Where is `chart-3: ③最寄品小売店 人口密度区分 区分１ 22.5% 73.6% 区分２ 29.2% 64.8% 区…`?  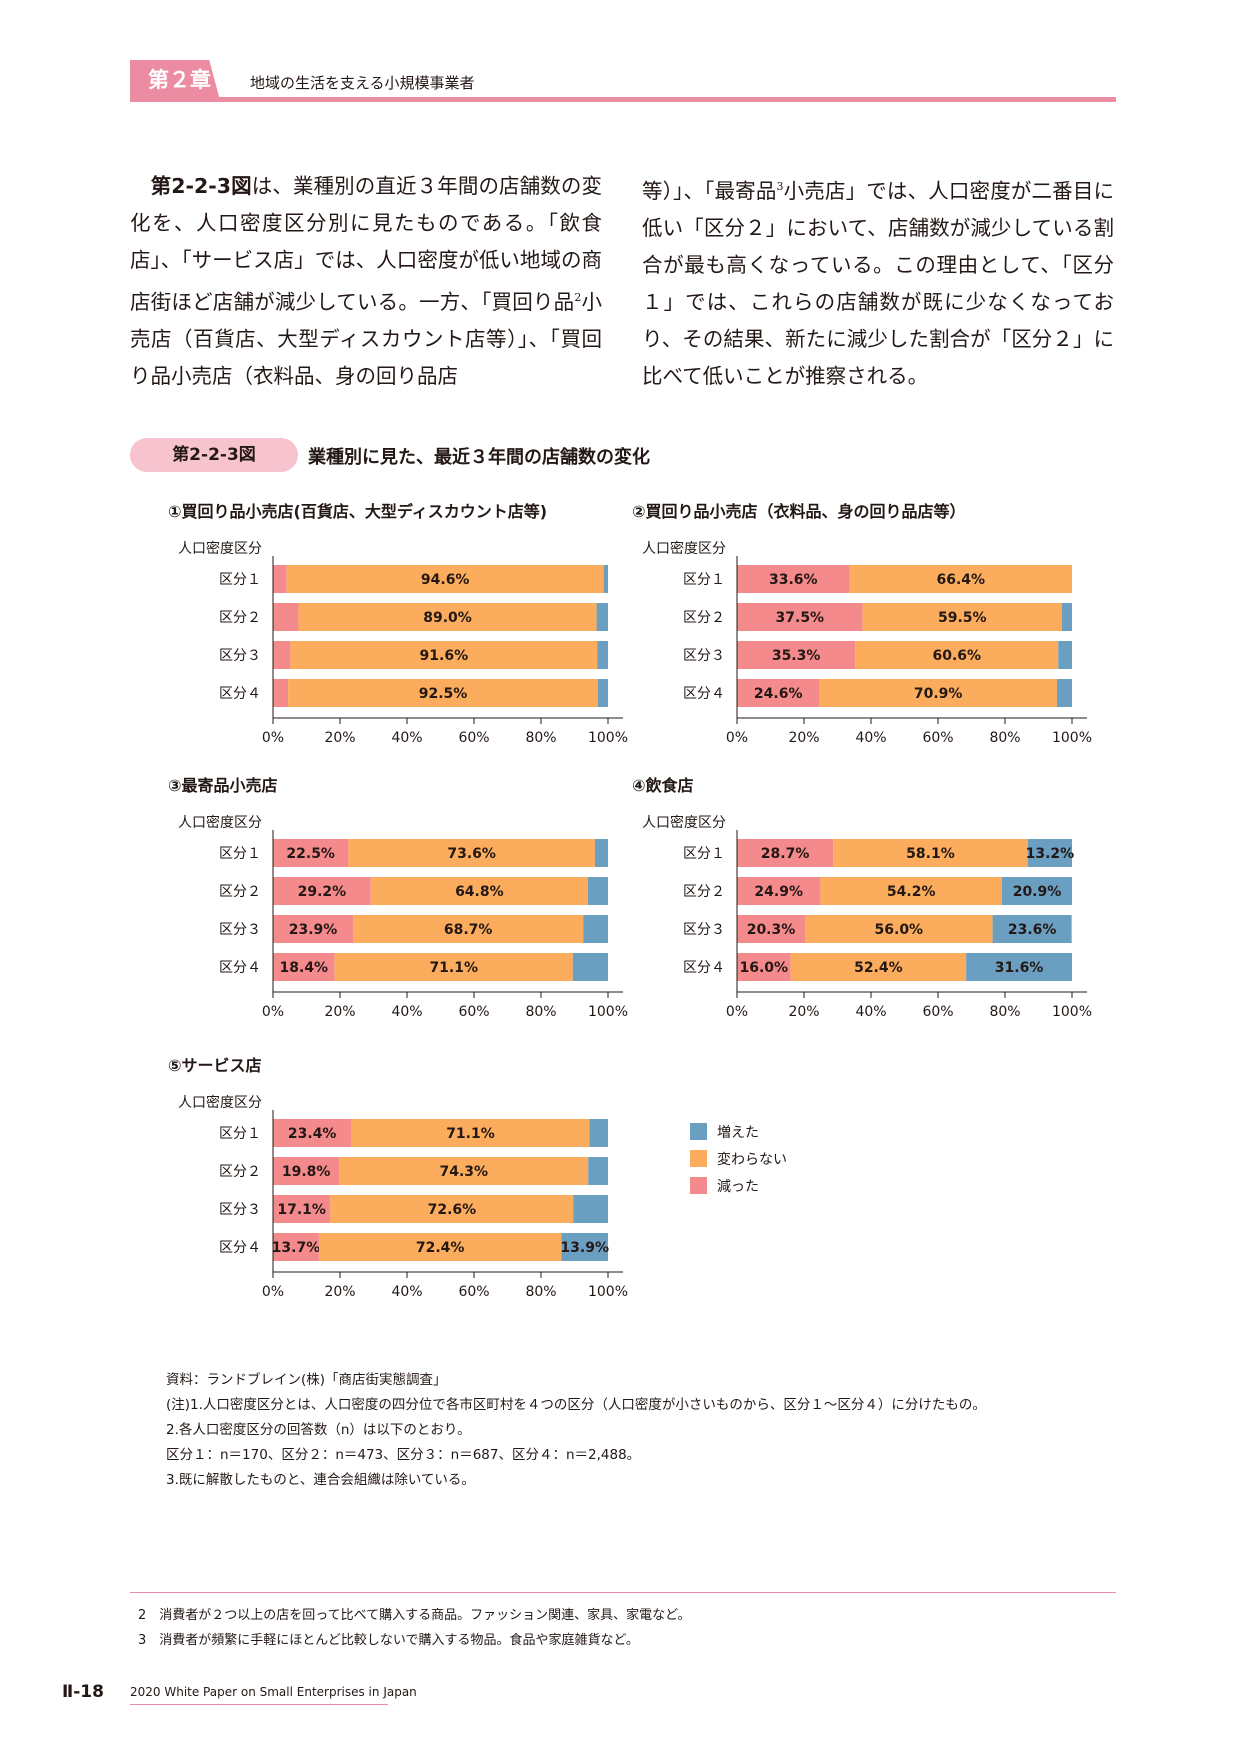
chart-3: ③最寄品小売店 人口密度区分 区分１ 22.5% 73.6% 区分２ 29.2% 64.8% 区… is located at coordinates (398, 896).